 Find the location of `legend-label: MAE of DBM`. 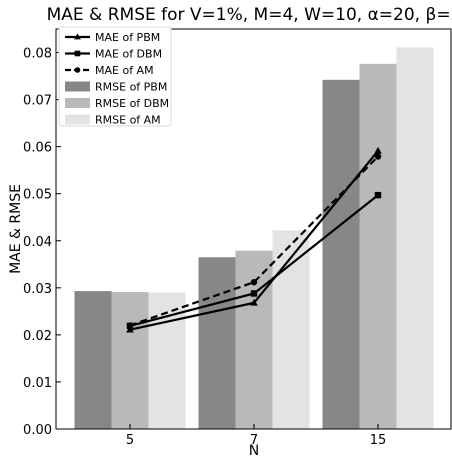

legend-label: MAE of DBM is located at coordinates (128, 54).